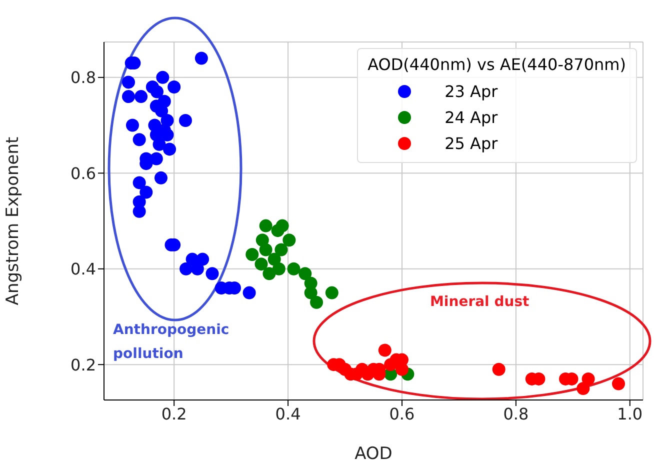 This screenshot has height=467, width=654. I want to click on x-tick-label: 0.8, so click(516, 414).